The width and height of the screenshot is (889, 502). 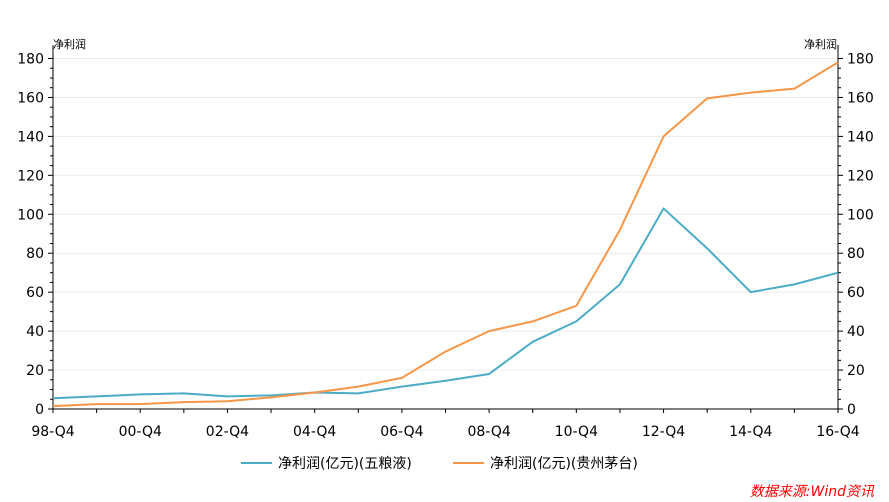 What do you see at coordinates (227, 396) in the screenshot?
I see `data-point-0-02-Q4` at bounding box center [227, 396].